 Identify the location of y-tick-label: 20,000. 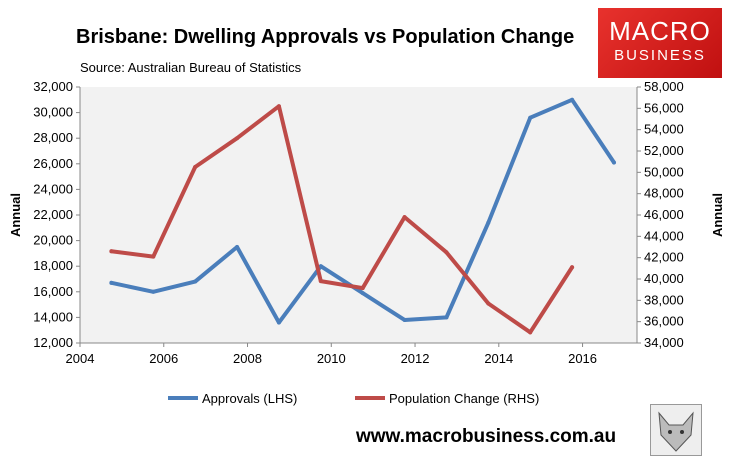
(53, 240).